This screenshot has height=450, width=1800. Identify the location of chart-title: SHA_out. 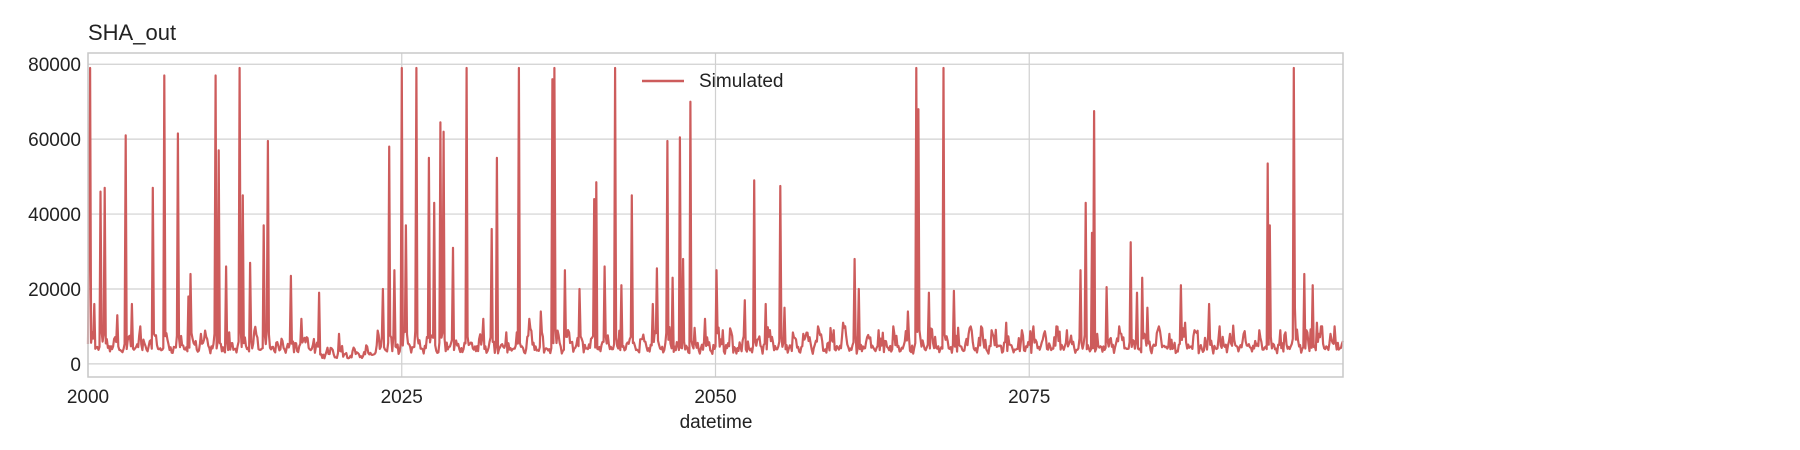
(132, 32).